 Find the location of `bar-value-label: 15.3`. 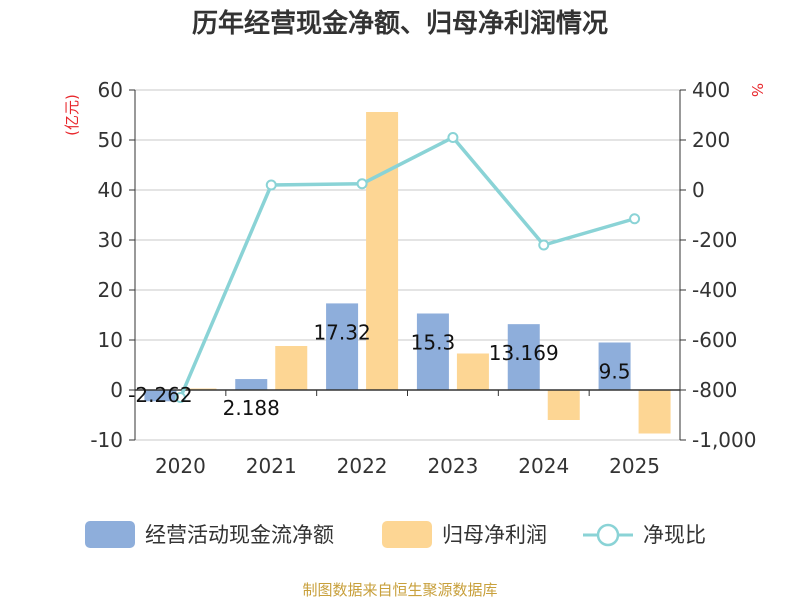

bar-value-label: 15.3 is located at coordinates (433, 343).